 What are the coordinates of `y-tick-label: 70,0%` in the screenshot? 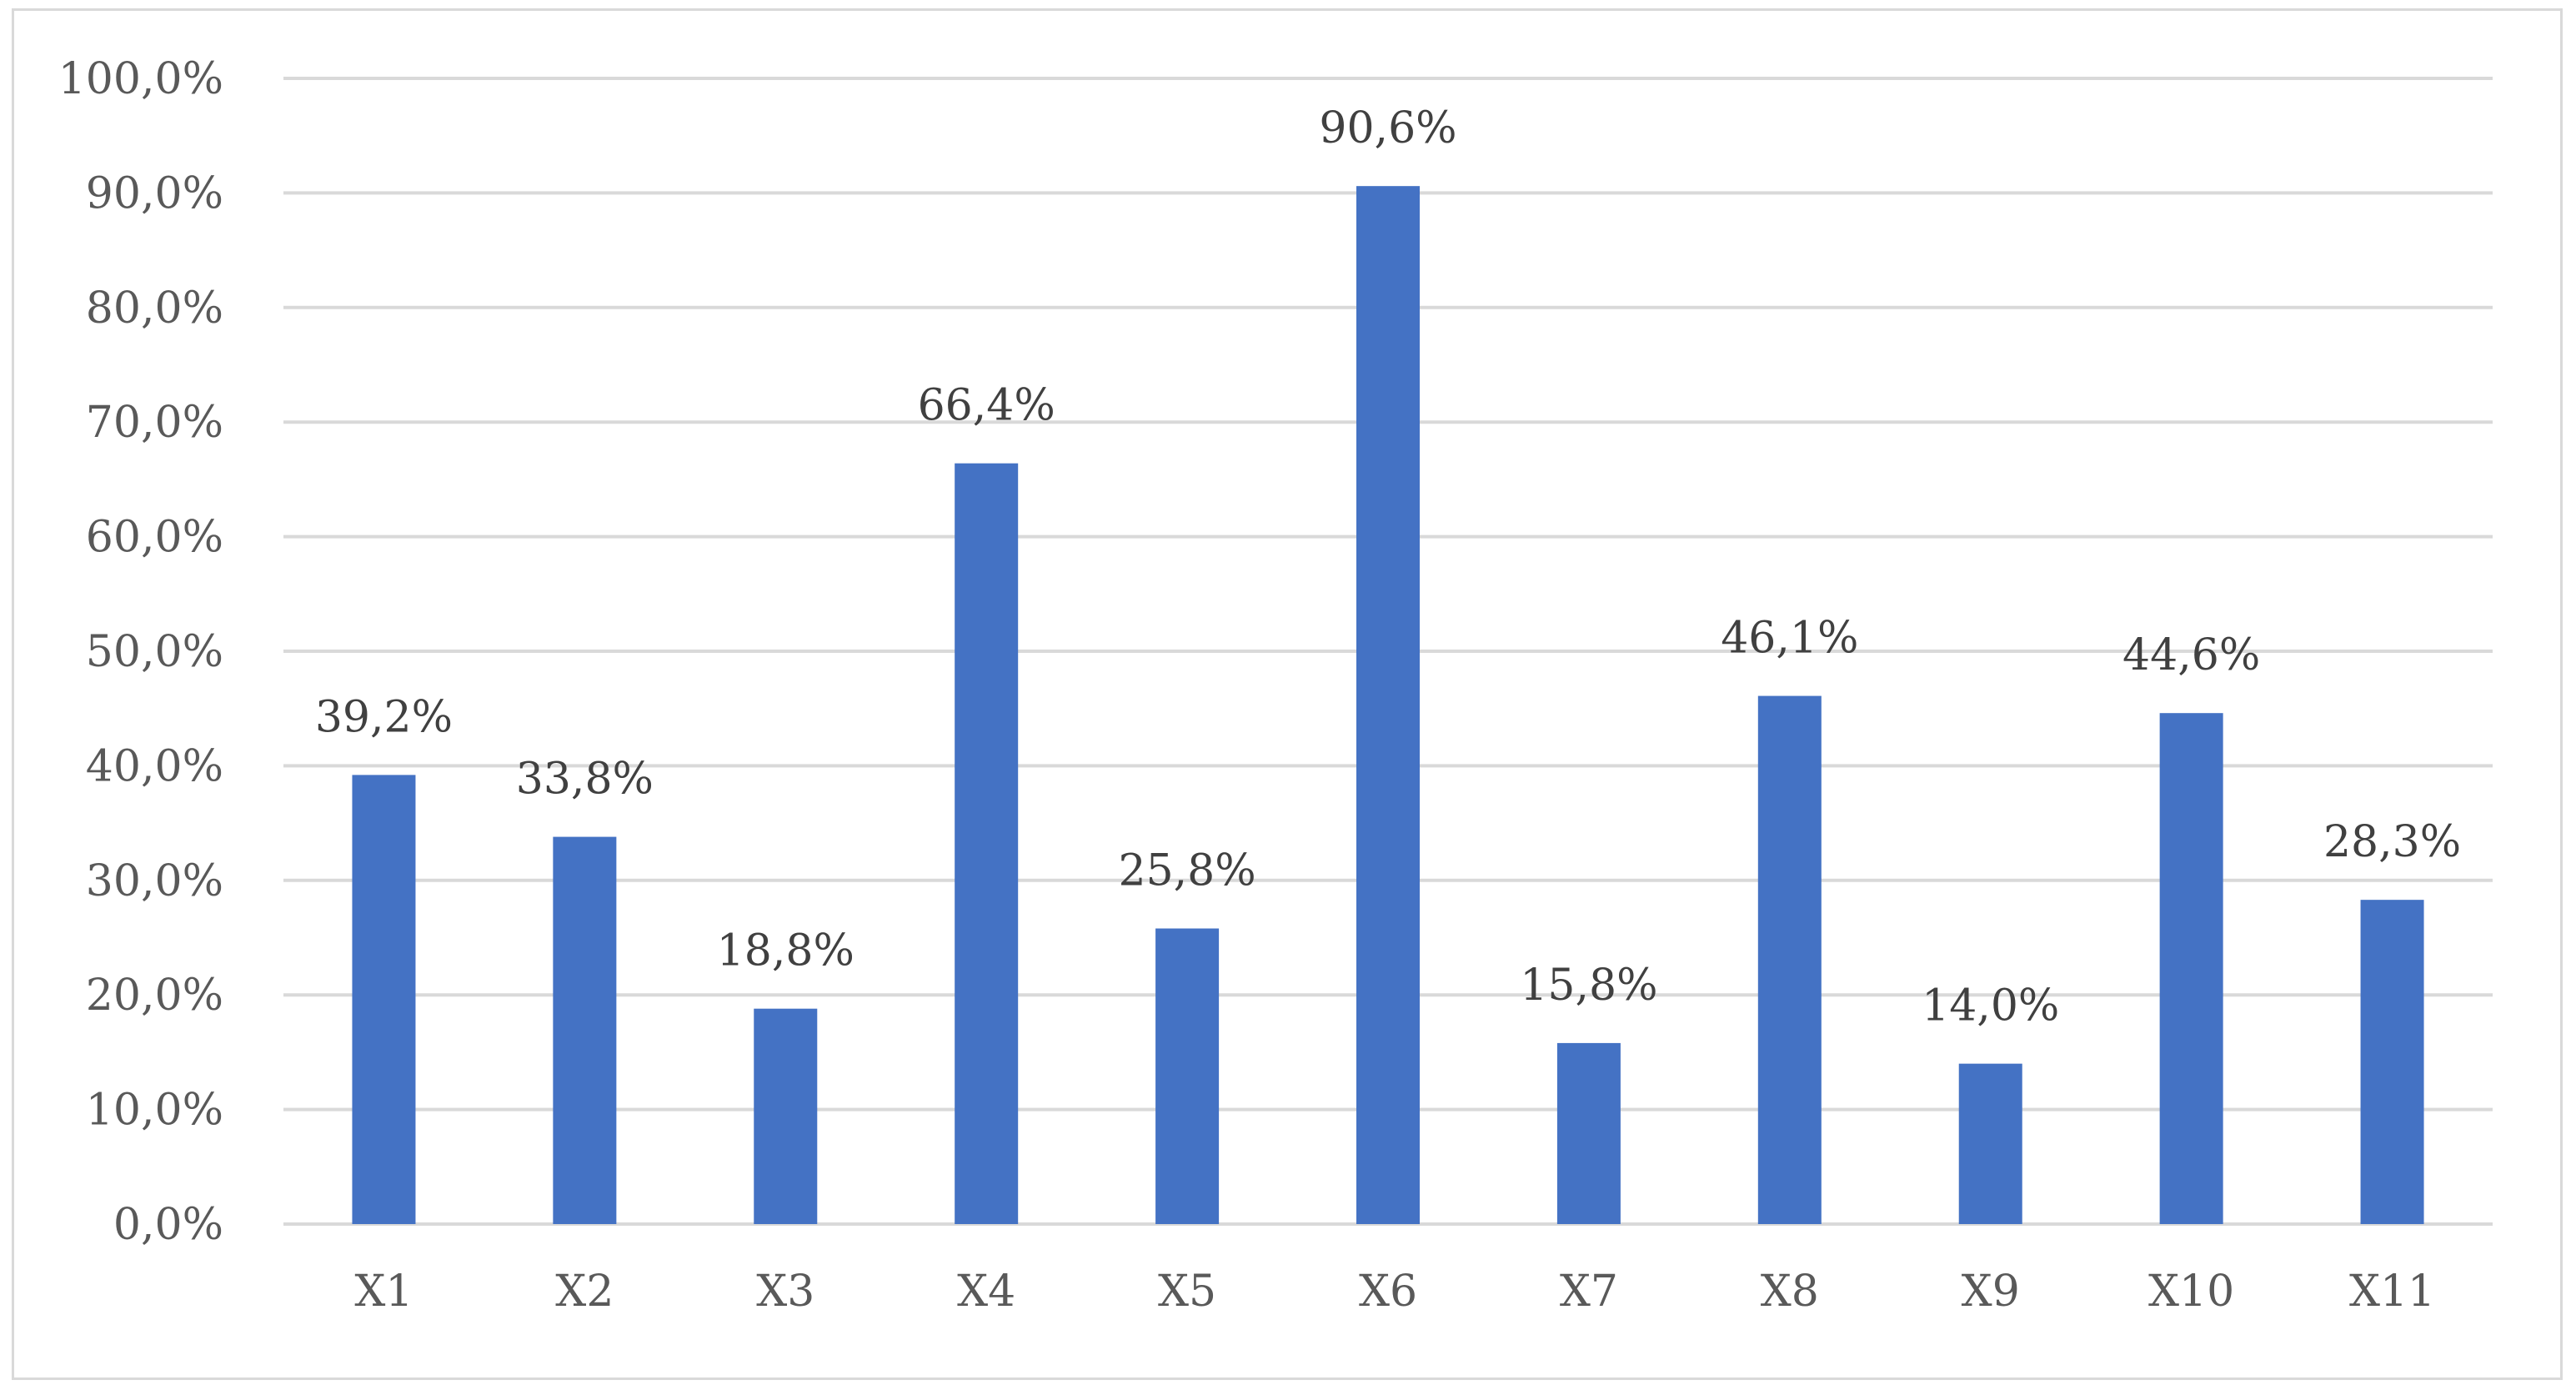 It's located at (154, 423).